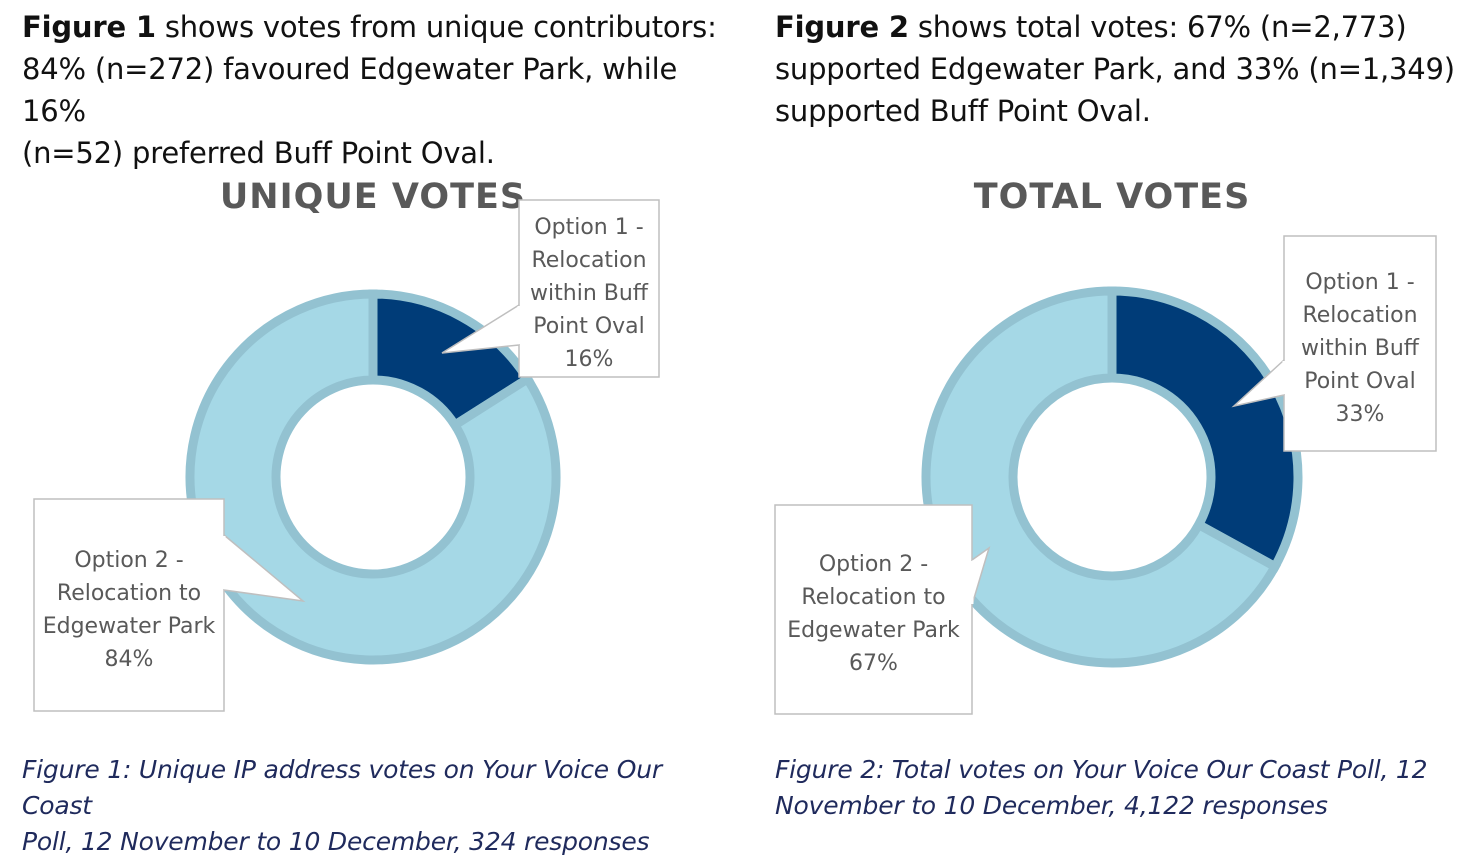 The height and width of the screenshot is (860, 1459). Describe the element at coordinates (1360, 414) in the screenshot. I see `data-label-text: 33%` at that location.